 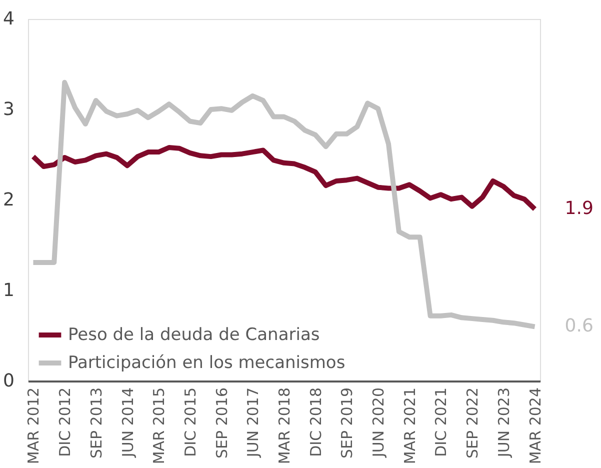 What do you see at coordinates (190, 422) in the screenshot?
I see `x-tick-label: DIC 2015` at bounding box center [190, 422].